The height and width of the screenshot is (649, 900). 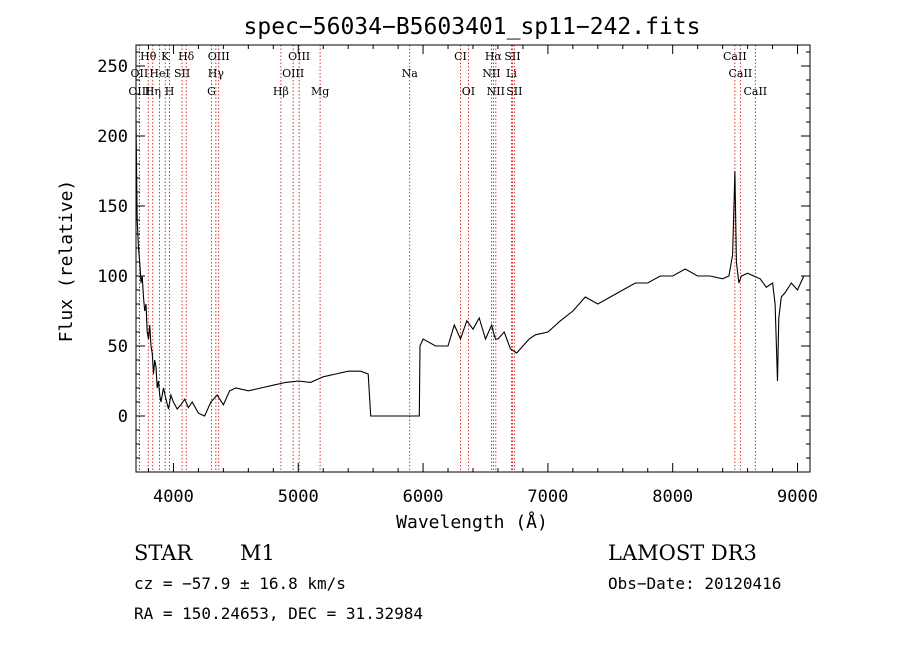 I want to click on line-marker-label: OII, so click(x=140, y=73).